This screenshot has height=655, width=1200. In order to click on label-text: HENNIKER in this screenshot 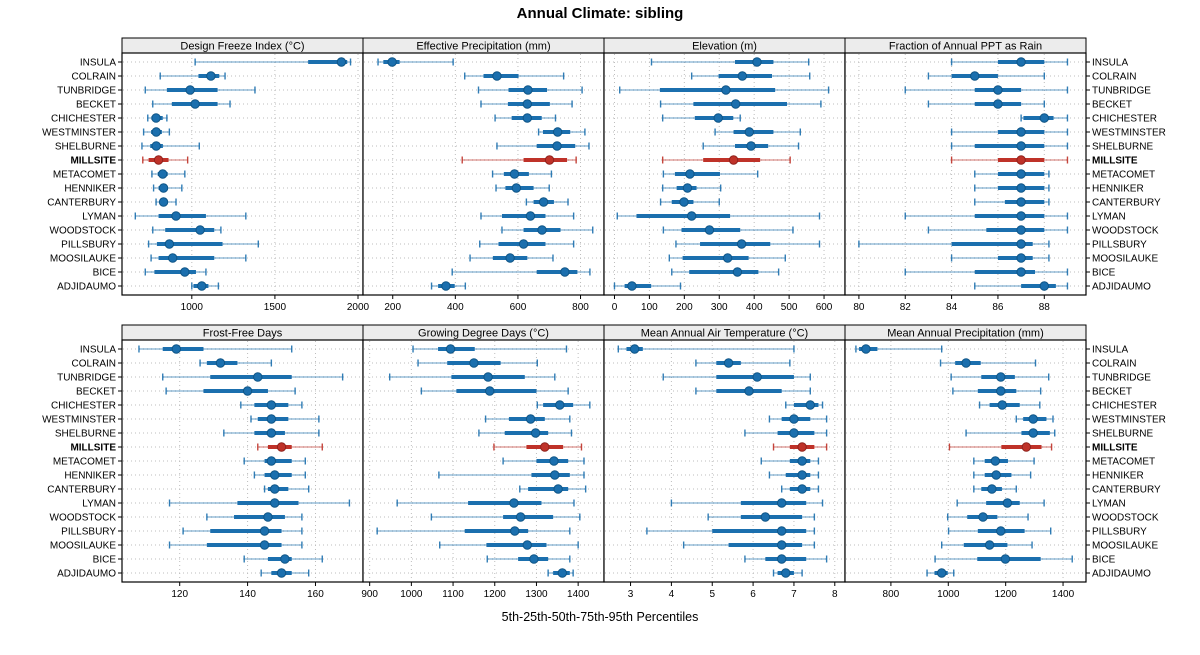, I will do `click(1118, 189)`.